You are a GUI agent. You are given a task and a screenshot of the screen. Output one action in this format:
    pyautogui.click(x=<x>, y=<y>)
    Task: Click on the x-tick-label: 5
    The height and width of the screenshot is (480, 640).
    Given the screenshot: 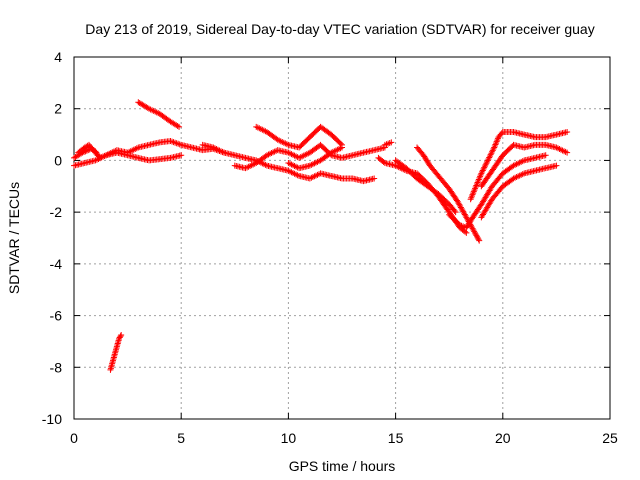 What is the action you would take?
    pyautogui.click(x=181, y=438)
    